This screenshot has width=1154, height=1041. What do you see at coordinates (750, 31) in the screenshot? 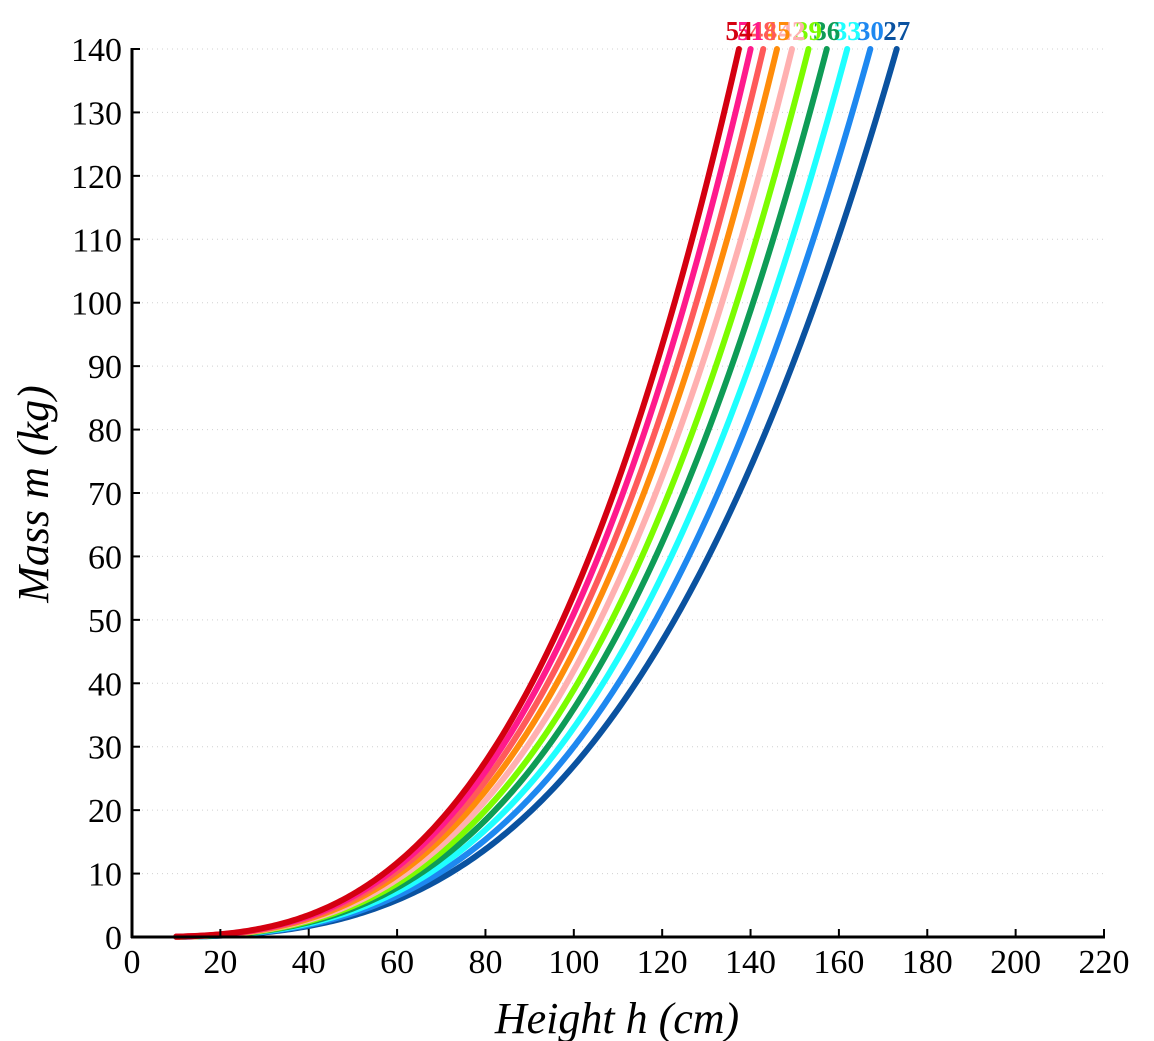
I see `series-label-51: 51` at bounding box center [750, 31].